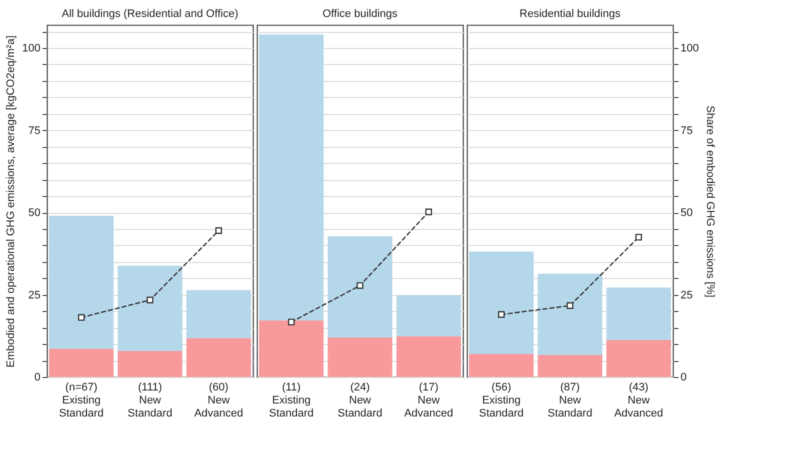  What do you see at coordinates (31, 48) in the screenshot?
I see `y-tick-label: 100` at bounding box center [31, 48].